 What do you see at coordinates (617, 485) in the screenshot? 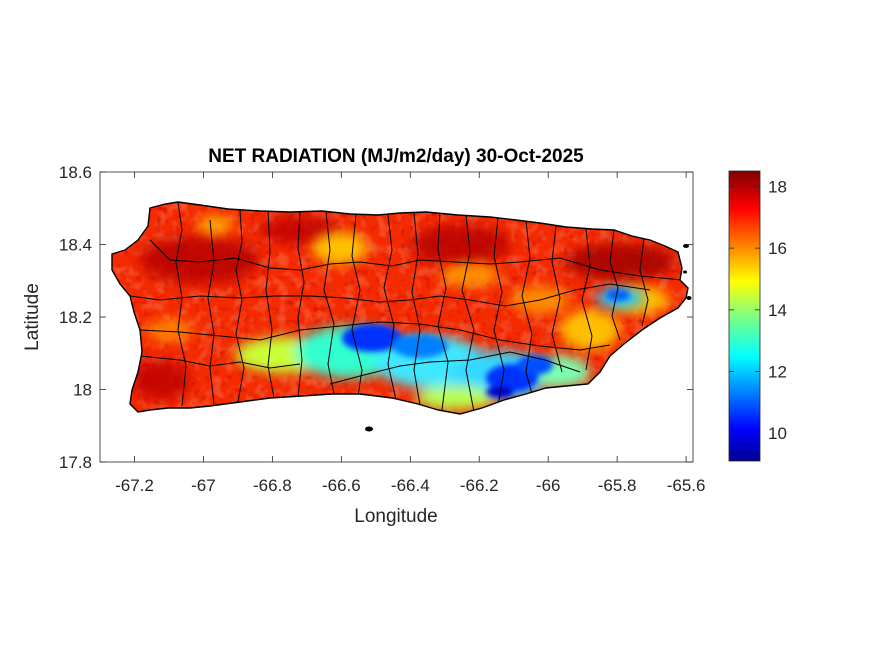
I see `x-tick-label: -65.8` at bounding box center [617, 485].